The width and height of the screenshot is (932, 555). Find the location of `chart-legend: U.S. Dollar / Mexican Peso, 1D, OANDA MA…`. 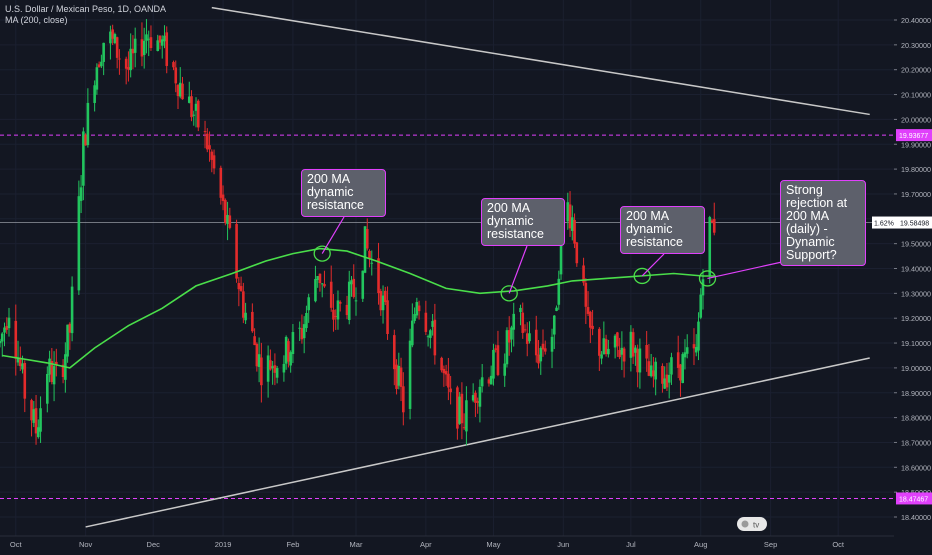

chart-legend: U.S. Dollar / Mexican Peso, 1D, OANDA MA… is located at coordinates (85, 15).